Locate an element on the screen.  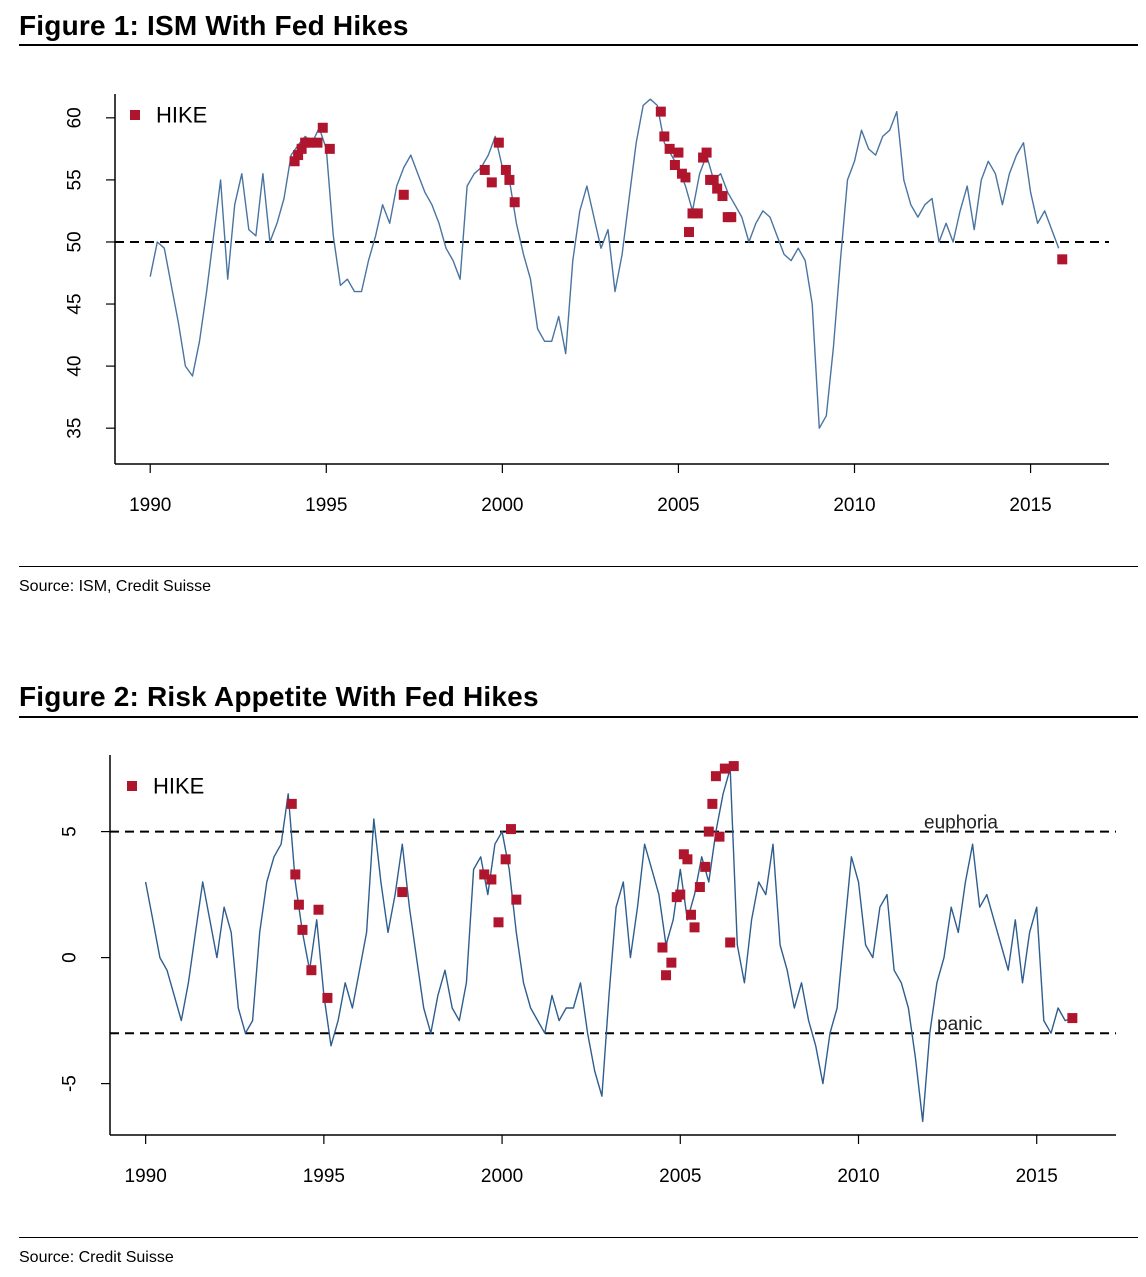
y-tick-label: 50 is located at coordinates (75, 241).